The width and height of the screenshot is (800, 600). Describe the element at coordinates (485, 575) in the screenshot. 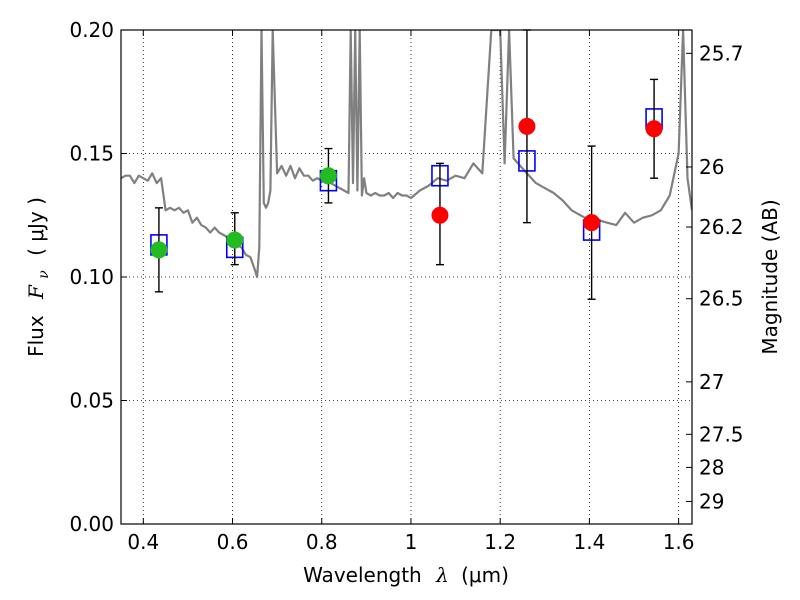

I see `x-axis-unit: (μm)` at that location.